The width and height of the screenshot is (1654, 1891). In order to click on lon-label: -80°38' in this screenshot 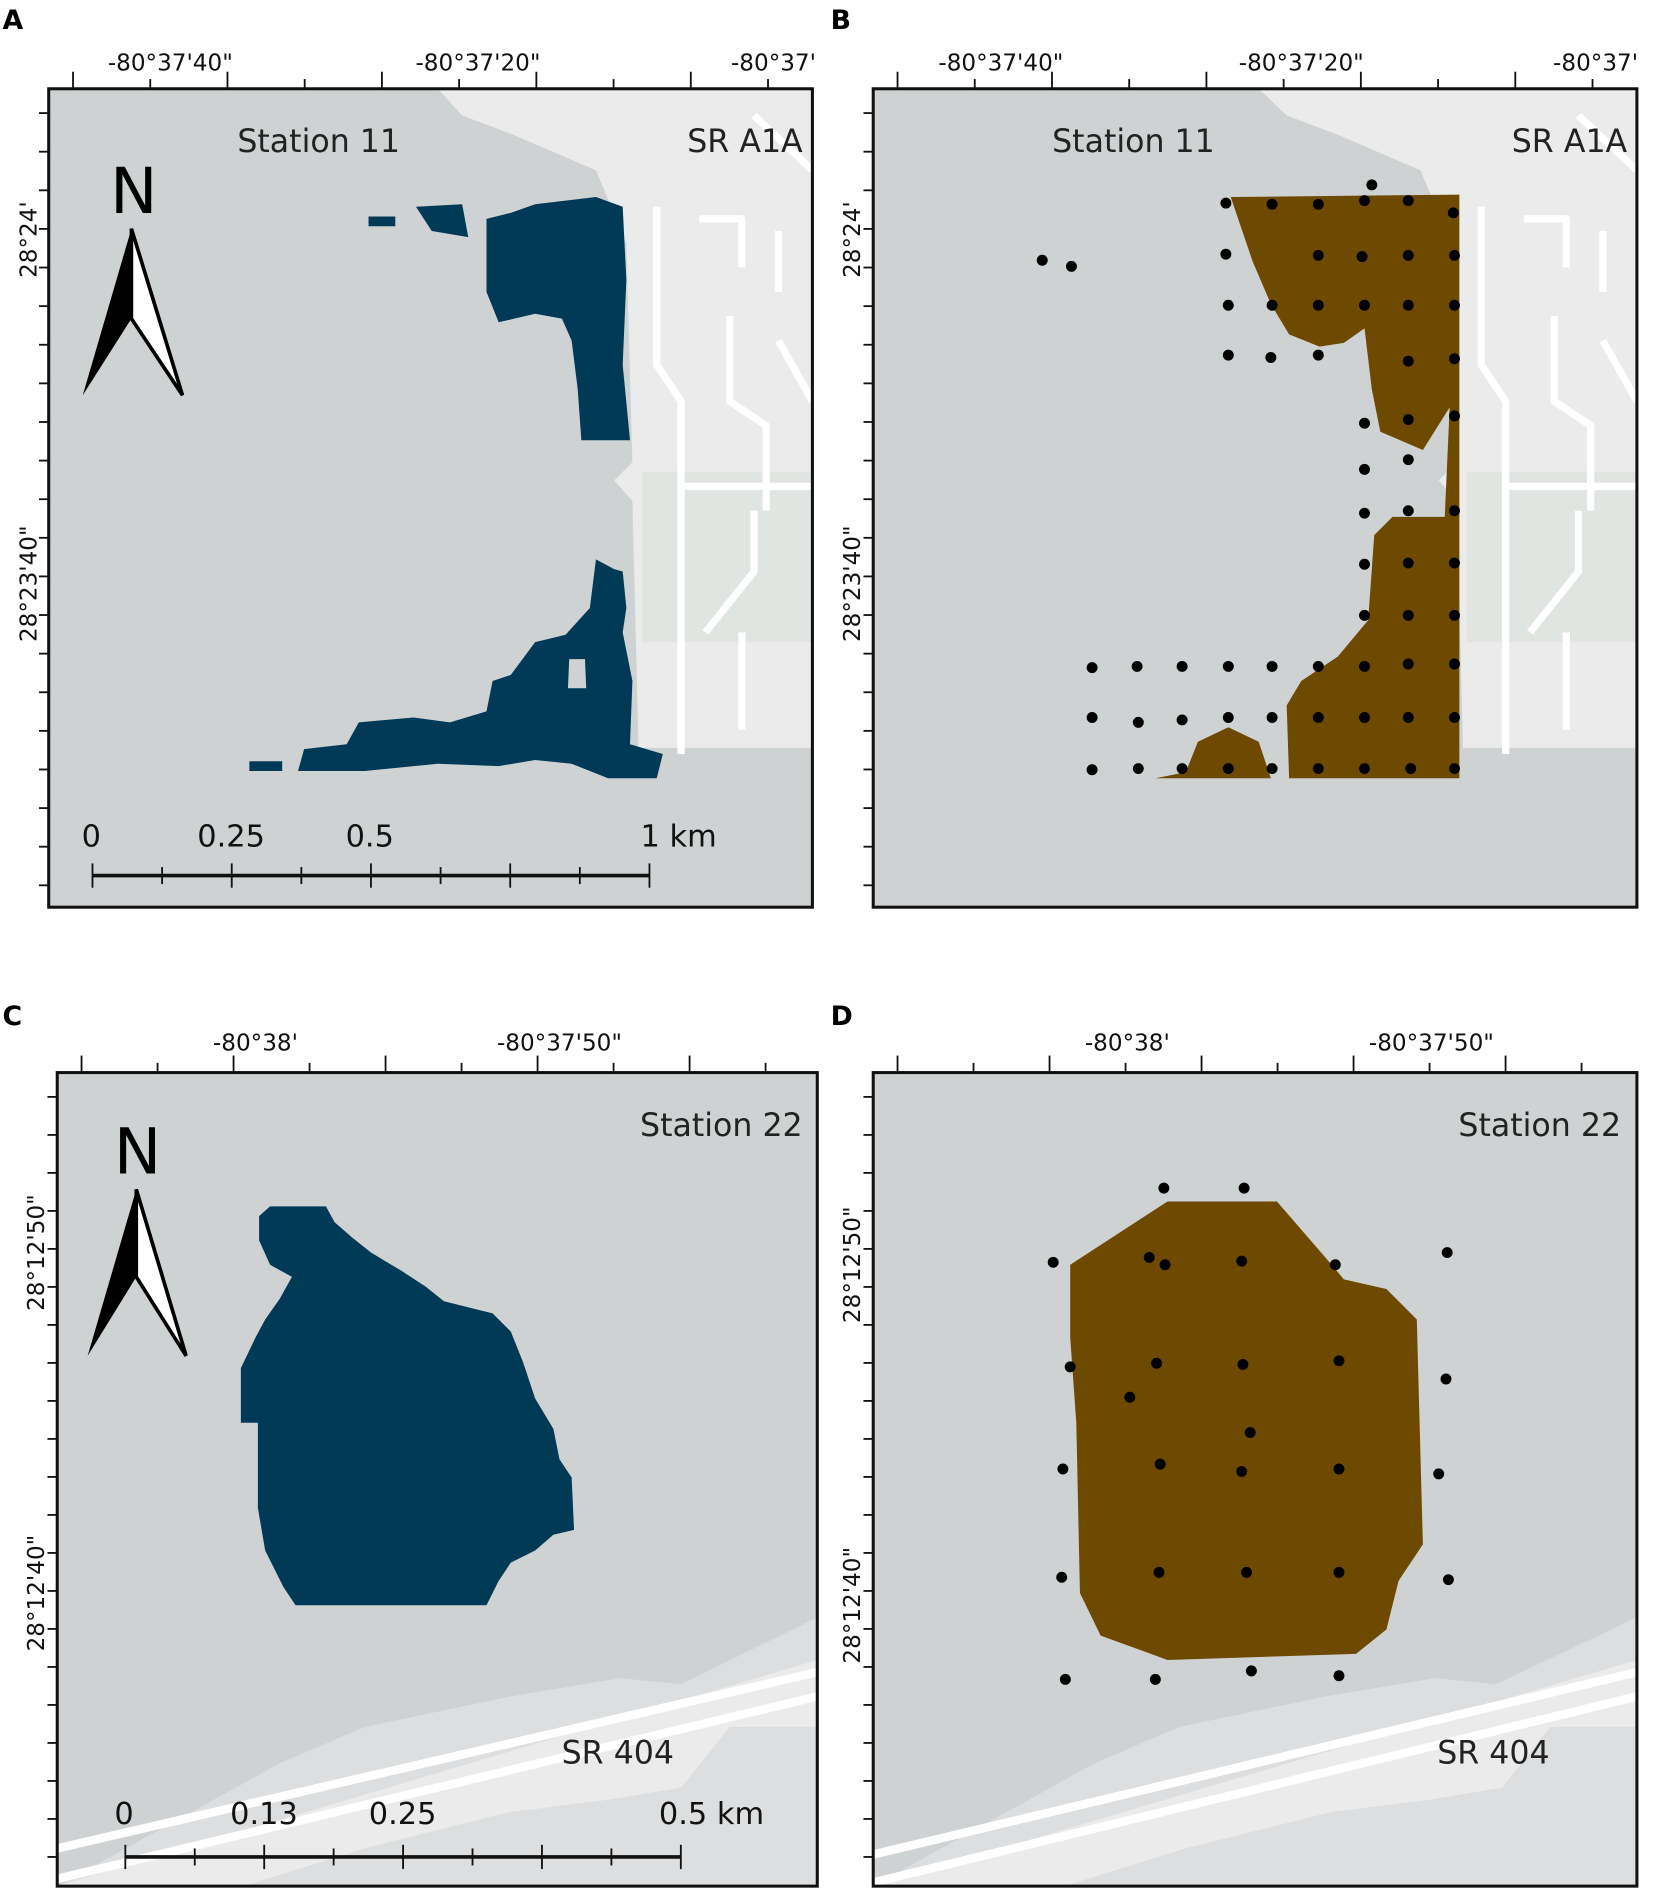, I will do `click(1127, 1044)`.